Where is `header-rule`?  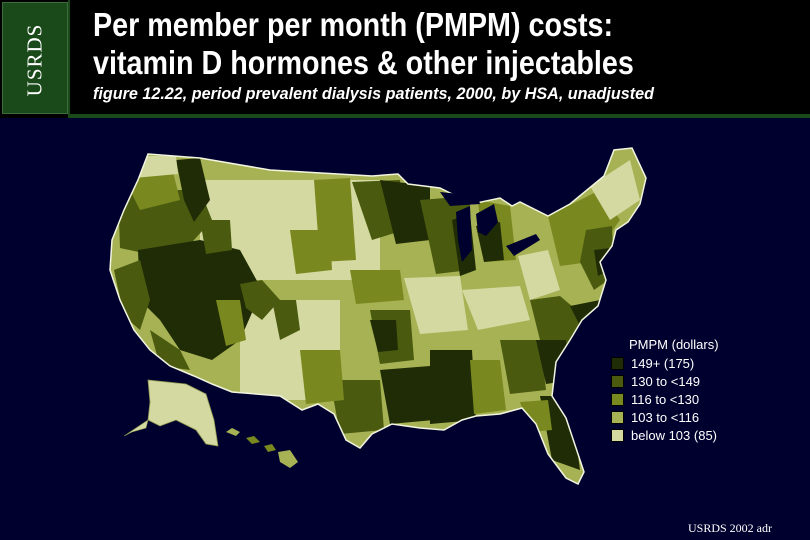 header-rule is located at coordinates (439, 116).